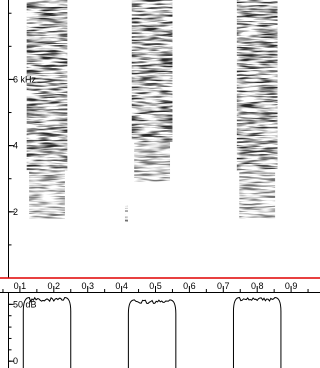  I want to click on amplitude-ticks: 50 dB 0, so click(22, 332).